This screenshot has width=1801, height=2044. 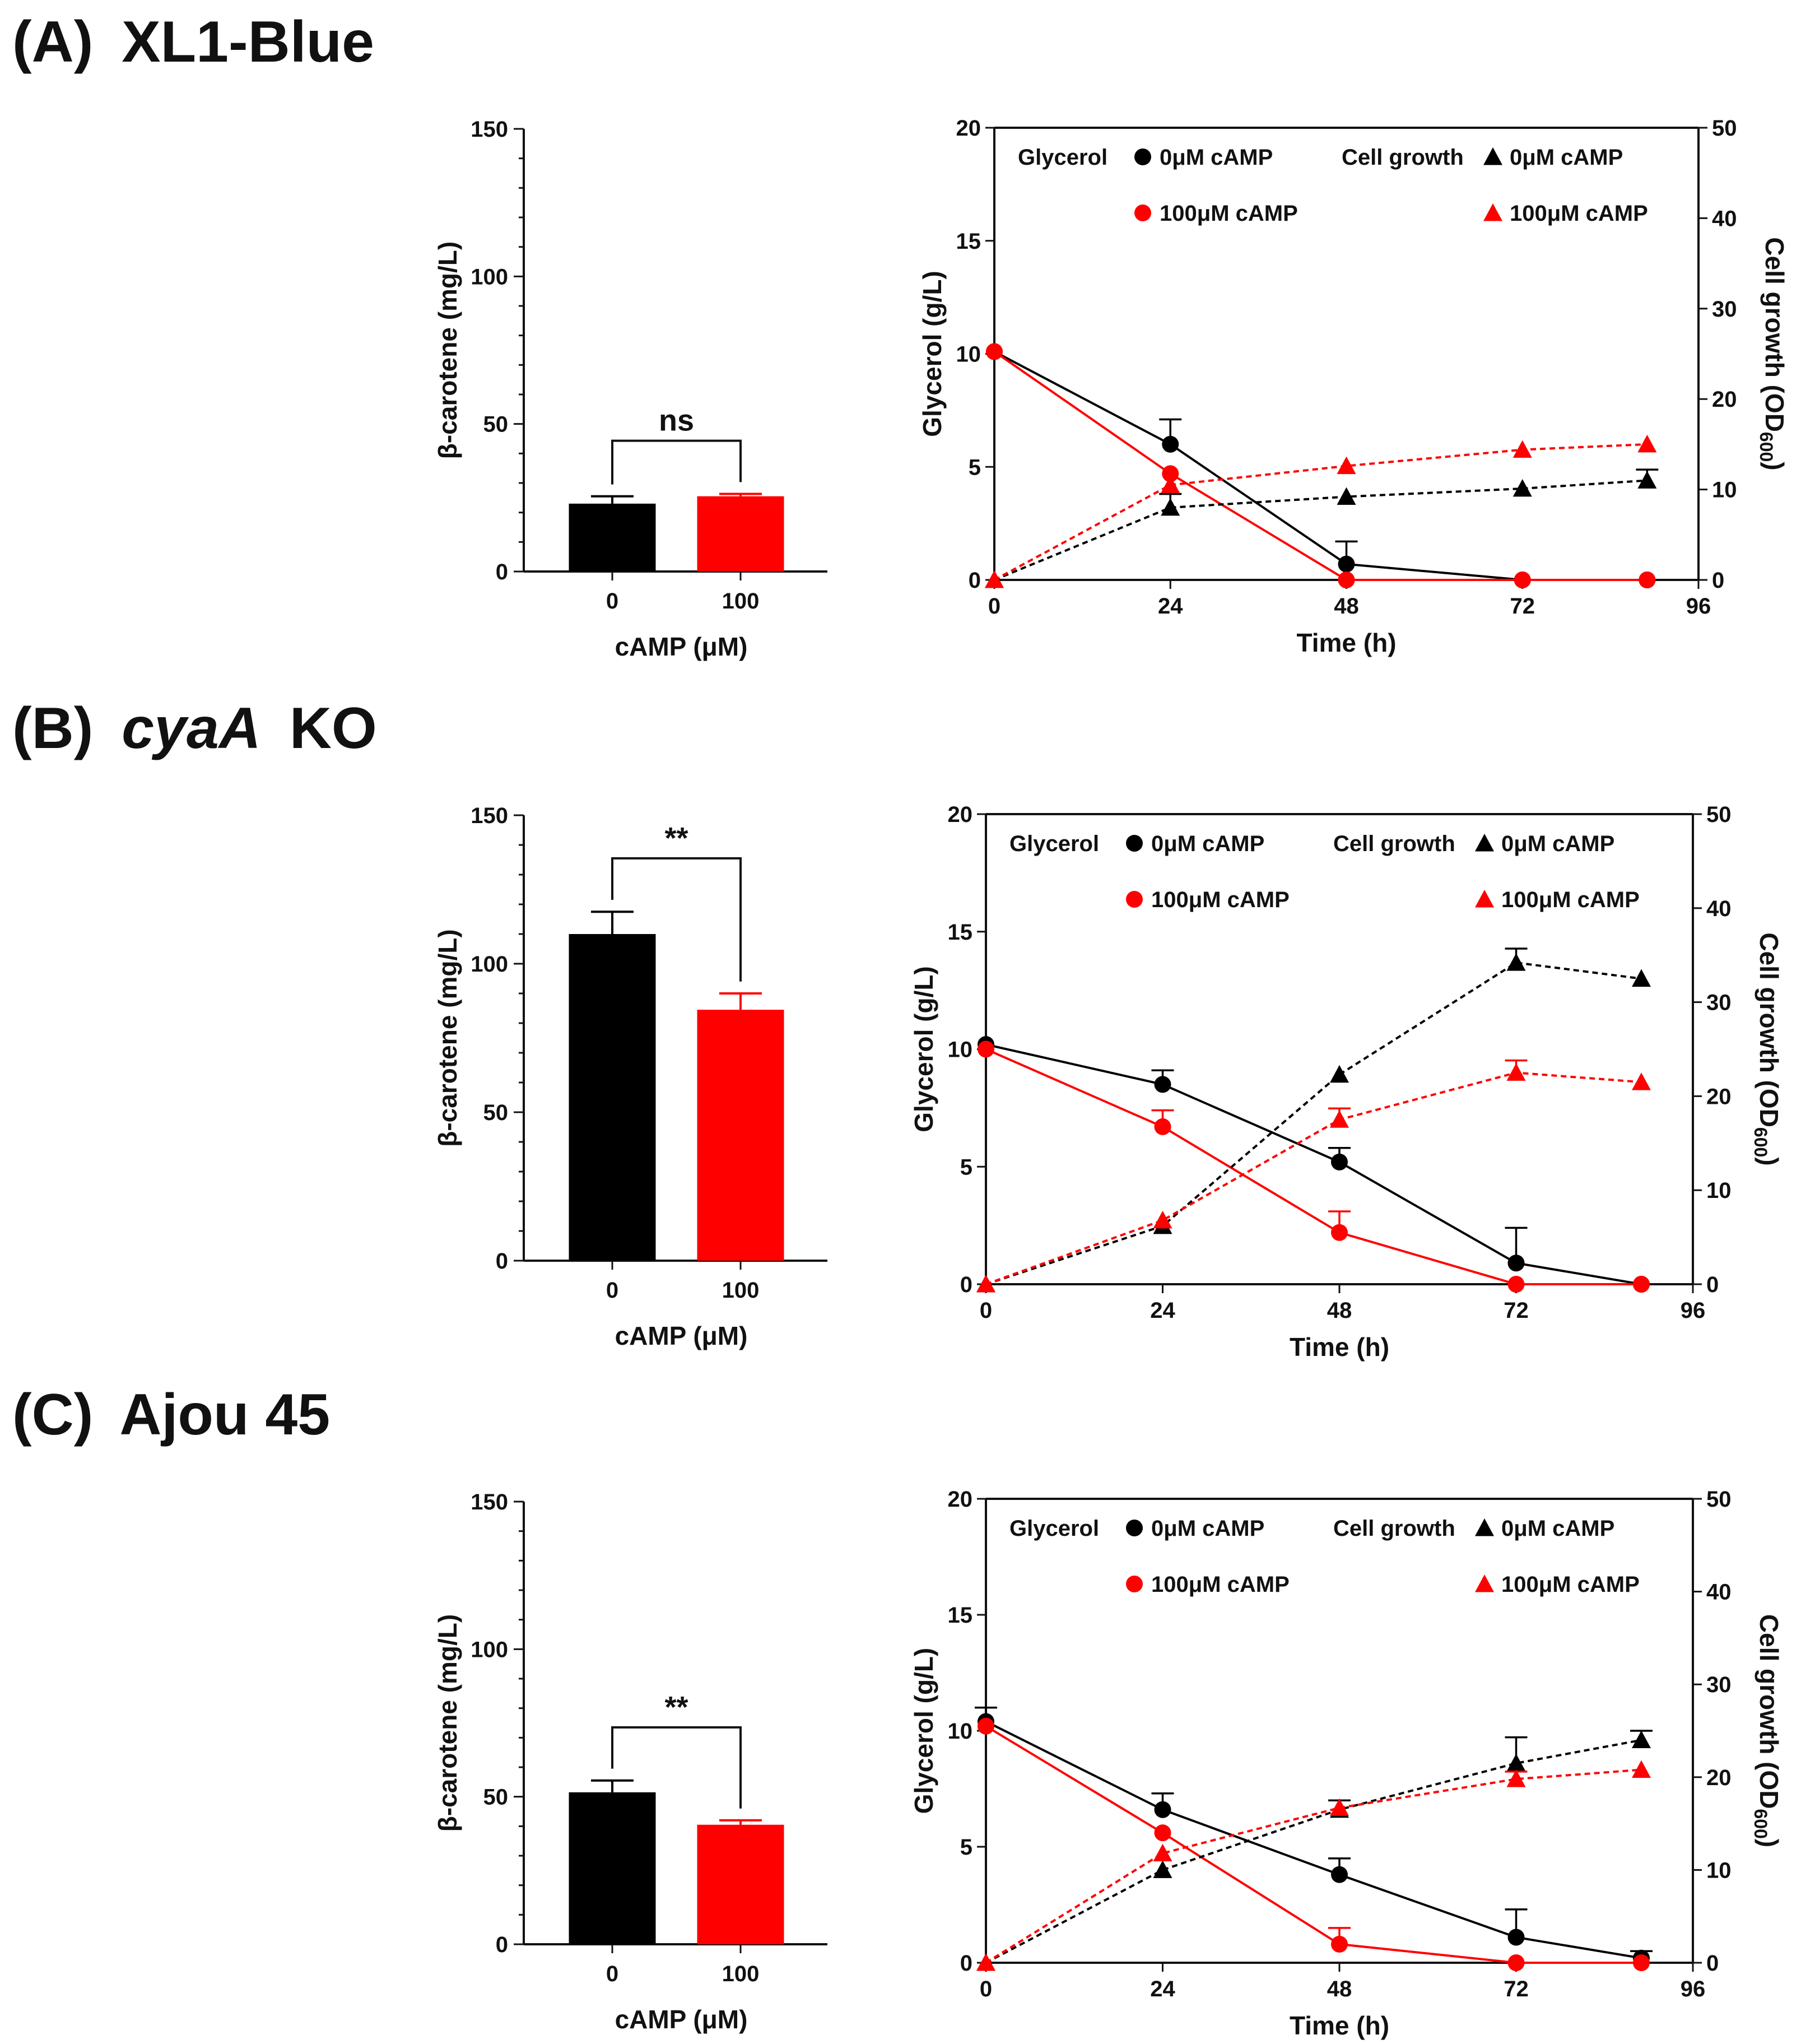 What do you see at coordinates (52, 1414) in the screenshot?
I see `panel-c-label: (C)` at bounding box center [52, 1414].